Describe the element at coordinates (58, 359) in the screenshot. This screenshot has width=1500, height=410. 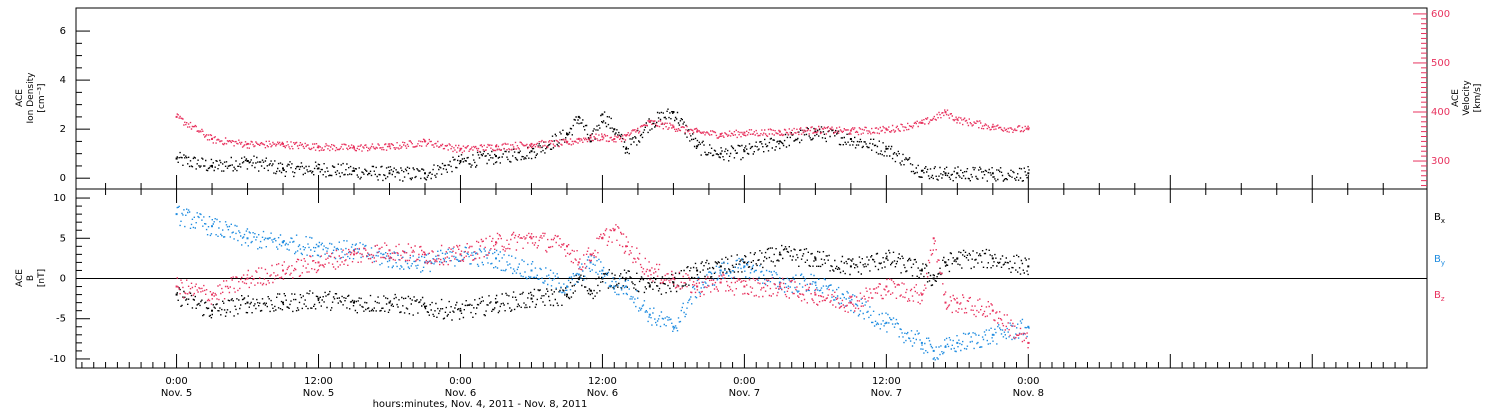
I see `b-tick-label: -10` at that location.